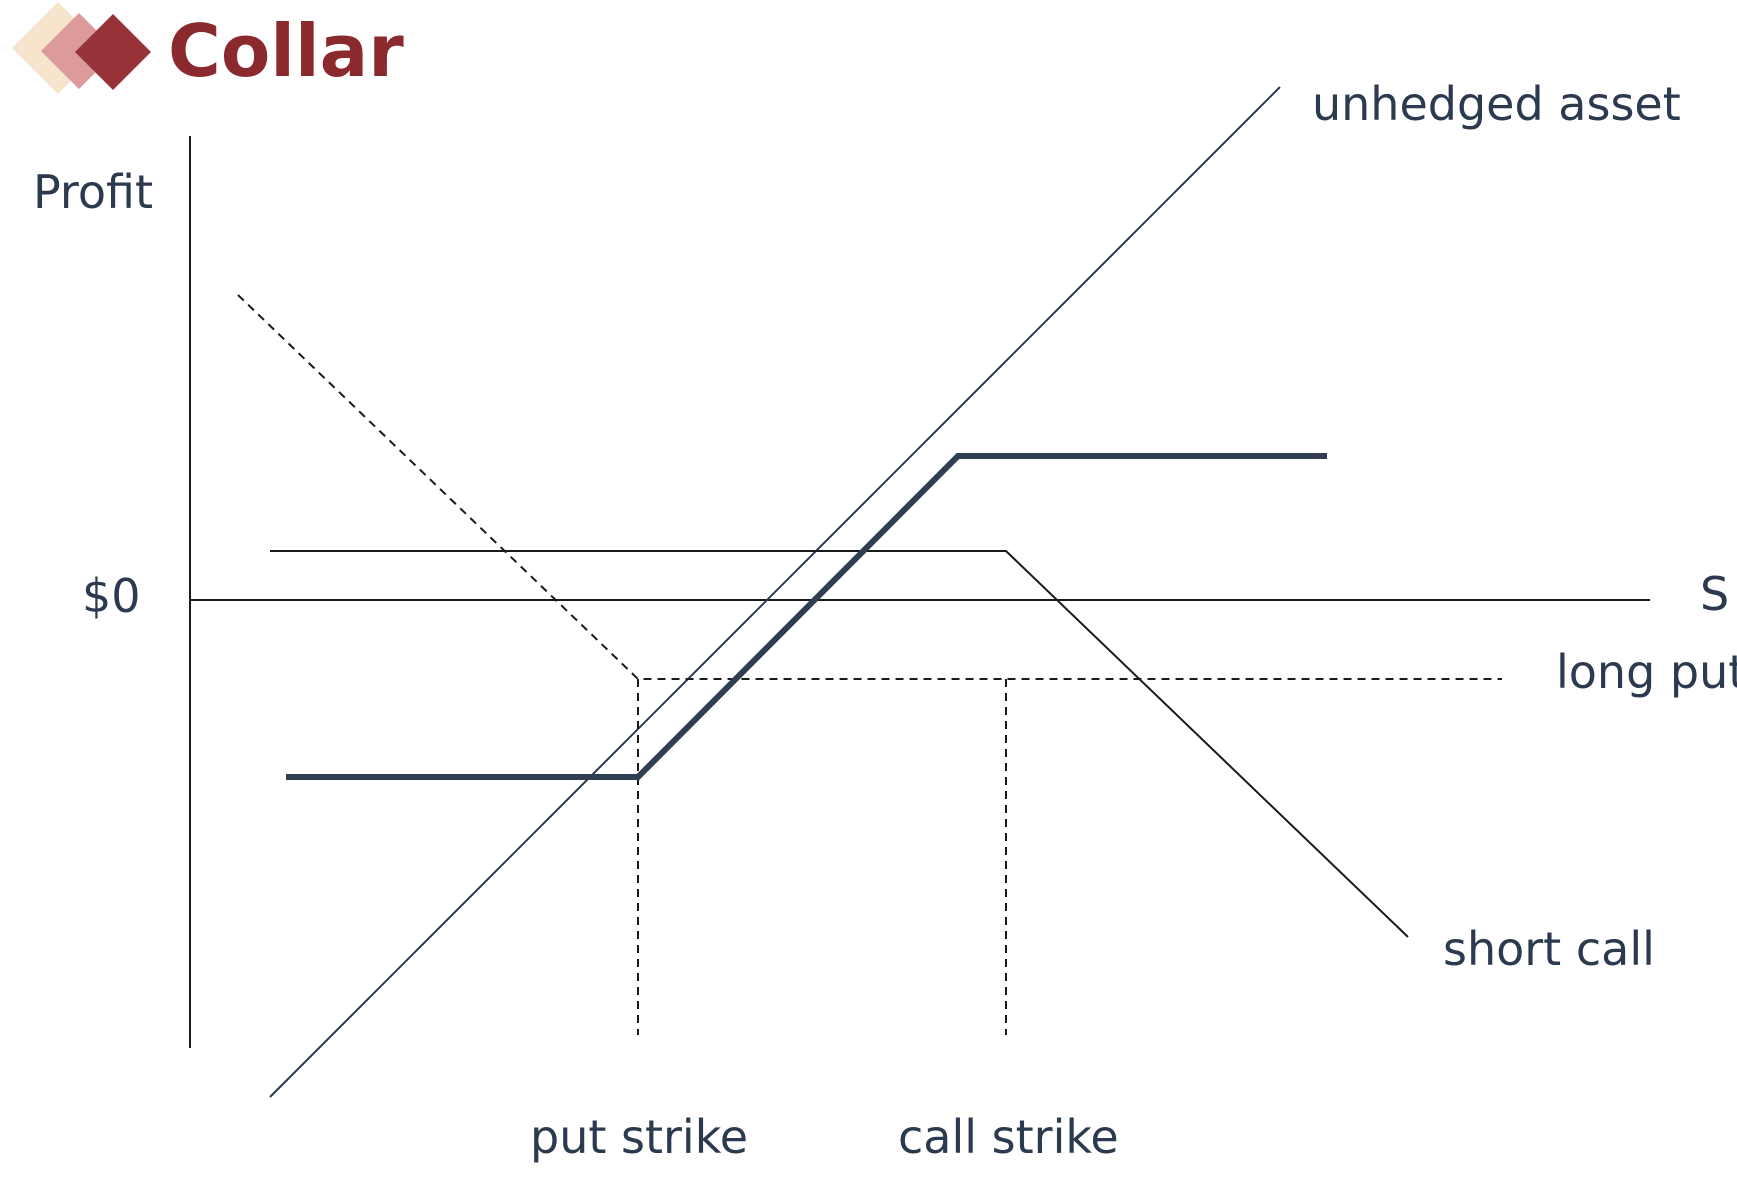  I want to click on call-strike-label: call strike, so click(1008, 1137).